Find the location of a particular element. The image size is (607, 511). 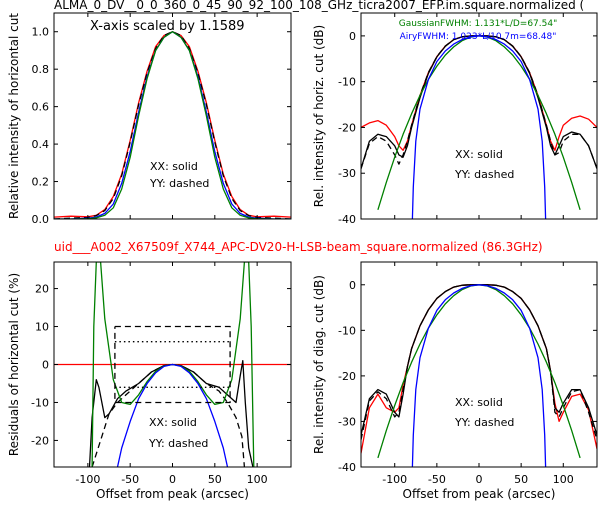

legend-gaussian: GaussianFWHM: 1.131*L/D=67.54" is located at coordinates (478, 24).